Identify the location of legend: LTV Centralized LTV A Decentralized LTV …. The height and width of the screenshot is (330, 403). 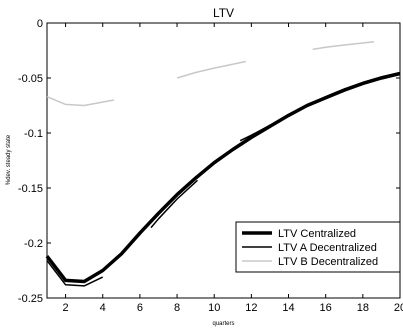
(318, 247).